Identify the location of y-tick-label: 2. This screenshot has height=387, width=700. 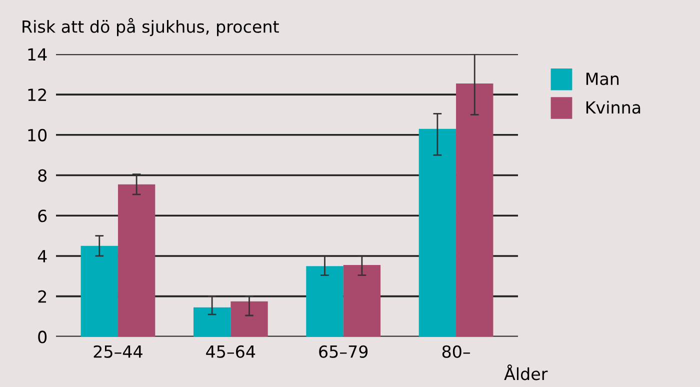
(42, 296).